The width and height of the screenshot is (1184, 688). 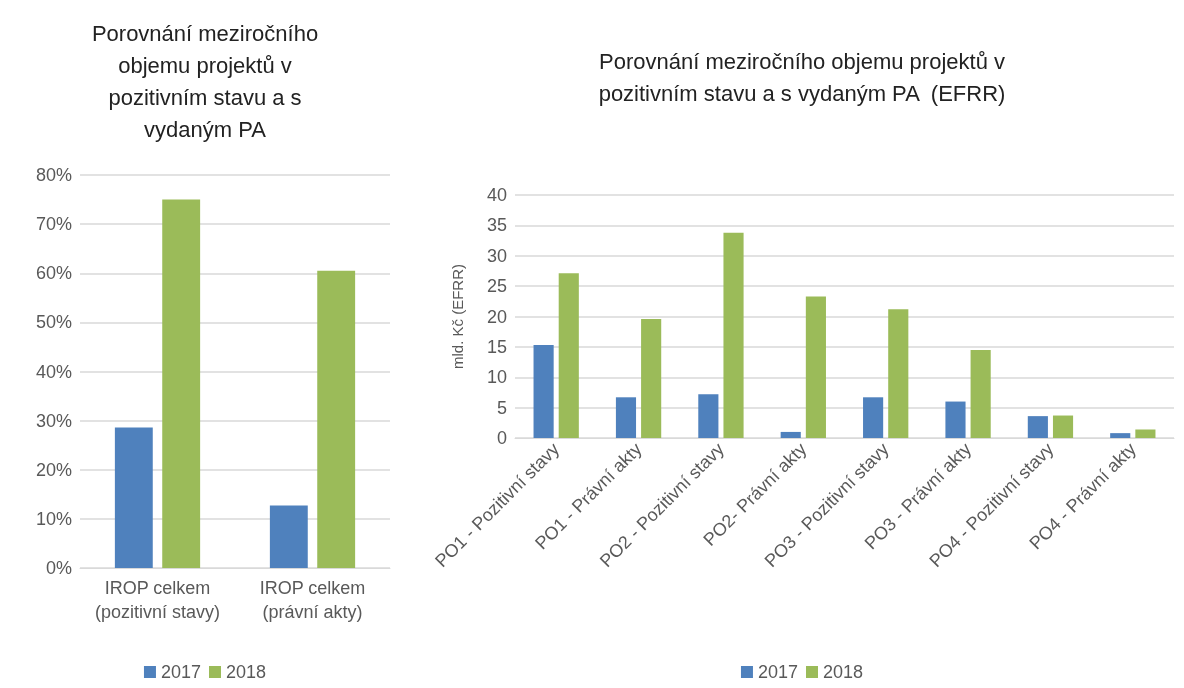 What do you see at coordinates (496, 316) in the screenshot?
I see `y-tick-label: 20` at bounding box center [496, 316].